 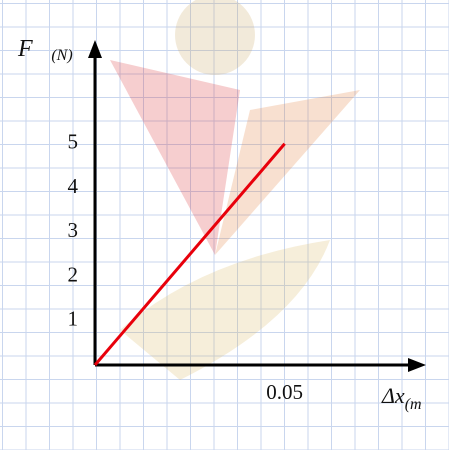 I want to click on y-tick-label: 5, so click(x=73, y=142).